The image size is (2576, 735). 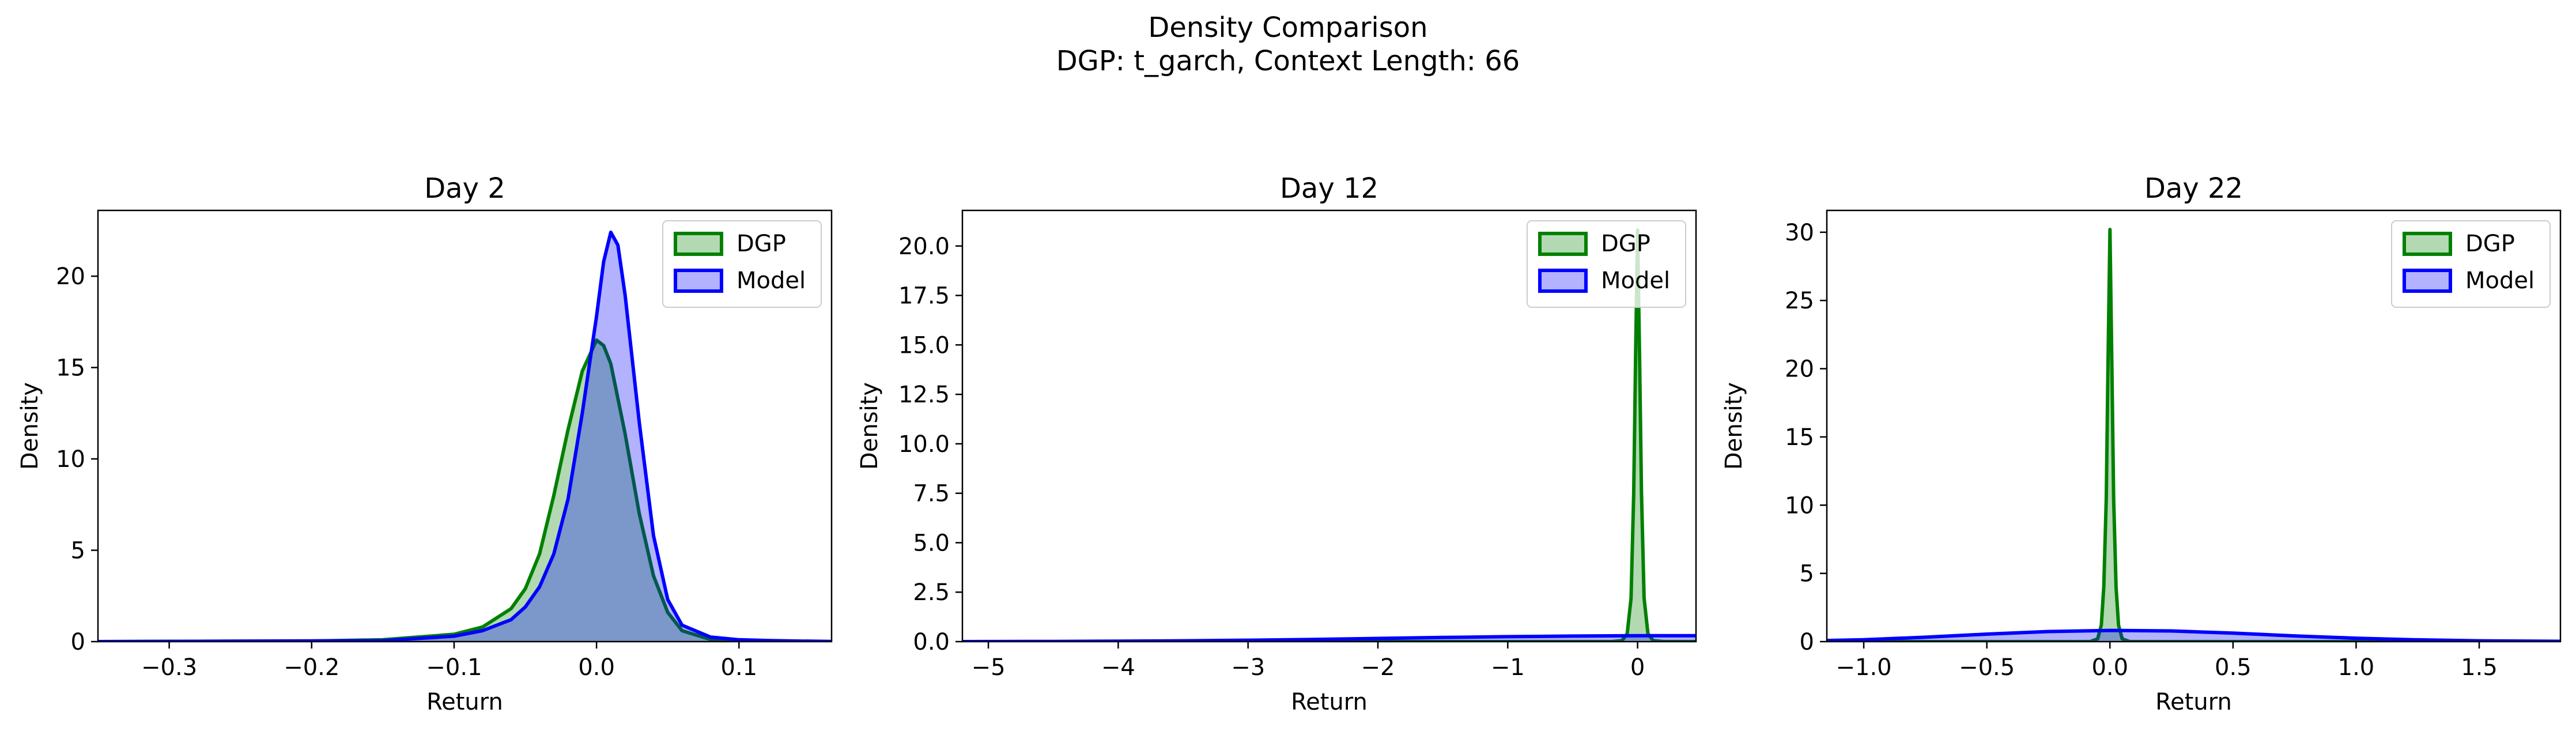 What do you see at coordinates (1287, 28) in the screenshot?
I see `figure-title-line1: Density Comparison` at bounding box center [1287, 28].